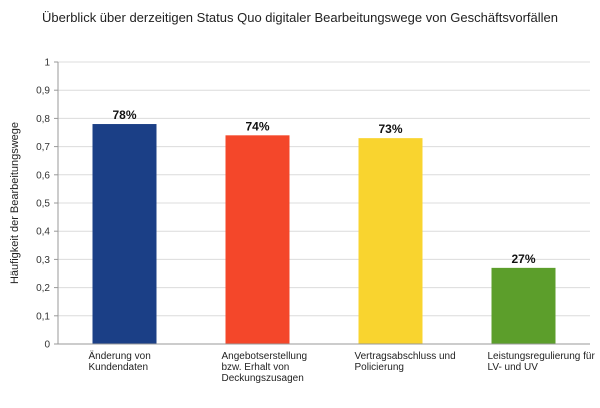  What do you see at coordinates (43, 316) in the screenshot?
I see `y-tick-label: 0,1` at bounding box center [43, 316].